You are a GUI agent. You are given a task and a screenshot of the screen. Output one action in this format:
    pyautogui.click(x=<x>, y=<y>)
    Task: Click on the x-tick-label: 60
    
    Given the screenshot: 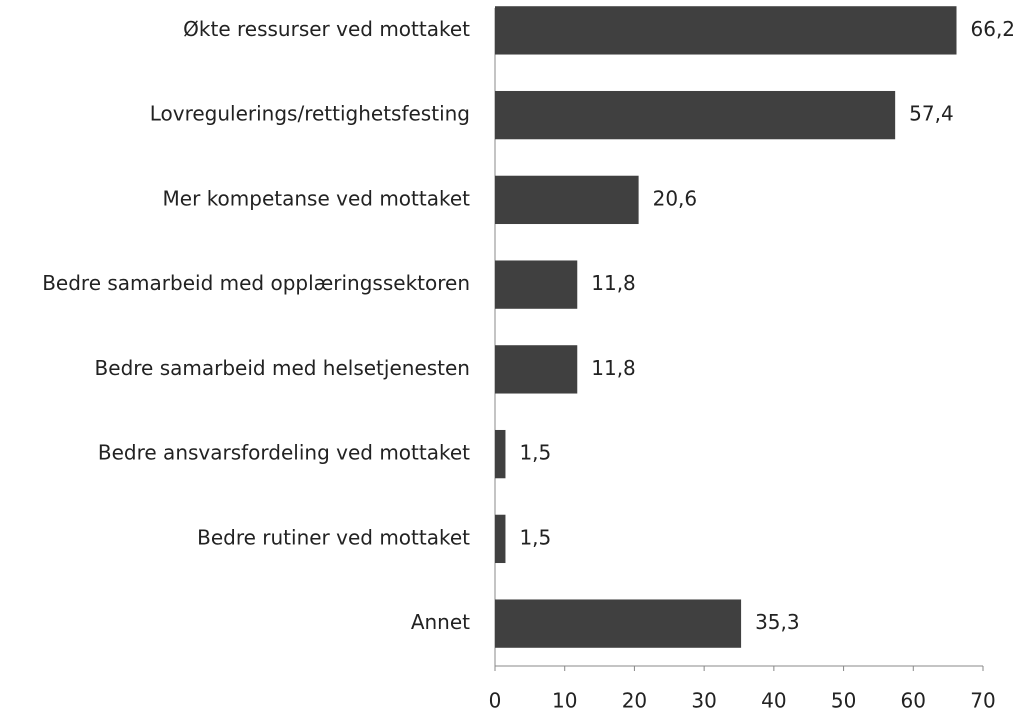 What is the action you would take?
    pyautogui.click(x=913, y=701)
    